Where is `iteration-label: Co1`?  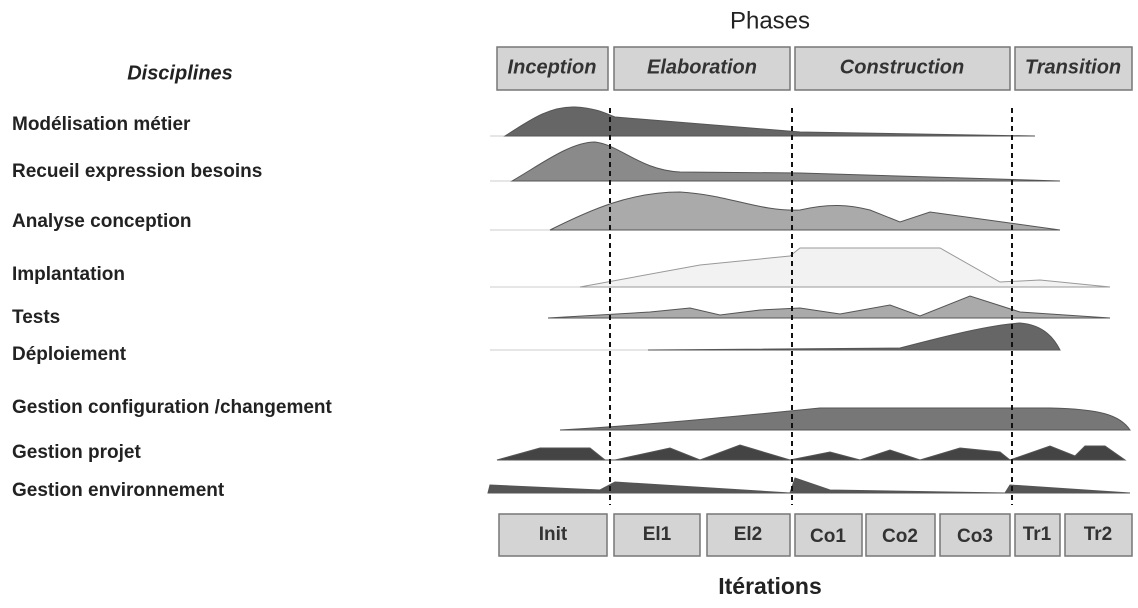 iteration-label: Co1 is located at coordinates (828, 536).